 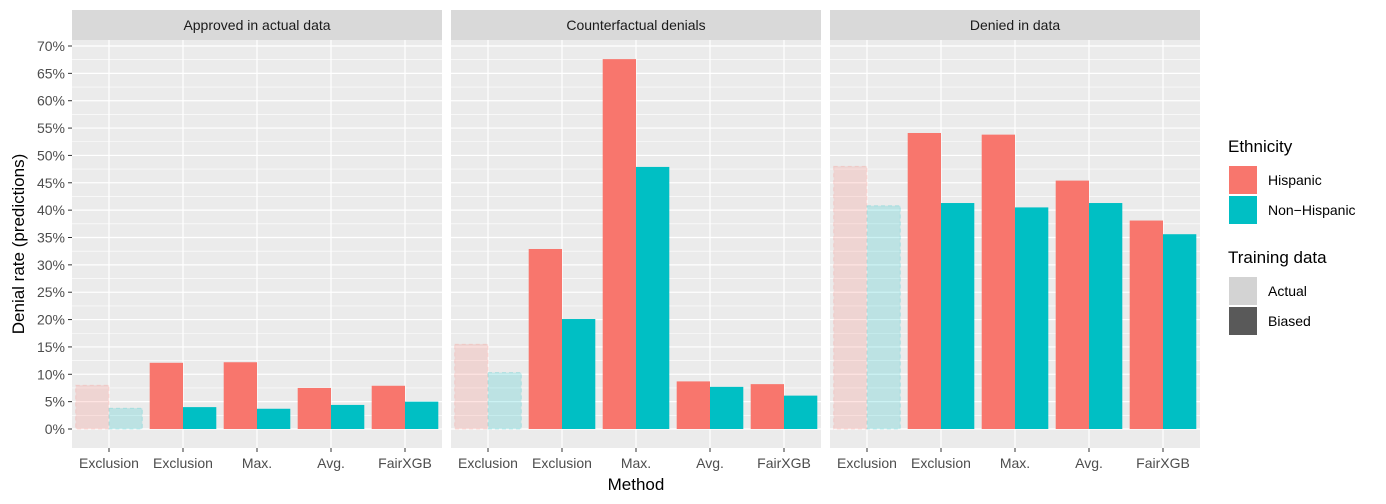 What do you see at coordinates (51, 101) in the screenshot?
I see `y-tick-label: 60%` at bounding box center [51, 101].